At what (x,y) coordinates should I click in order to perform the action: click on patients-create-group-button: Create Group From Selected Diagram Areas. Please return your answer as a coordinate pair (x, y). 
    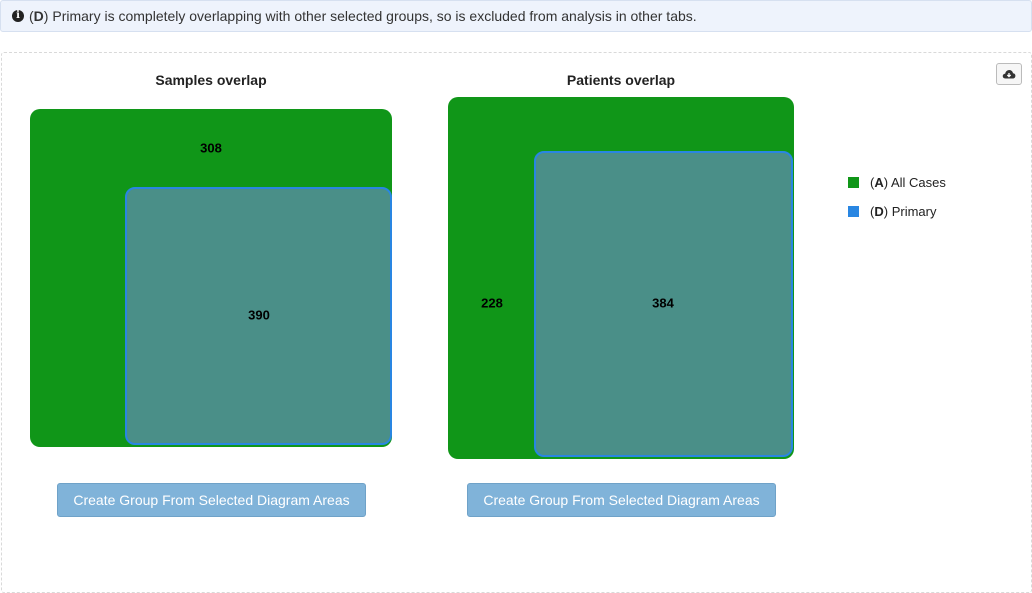
    Looking at the image, I should click on (621, 500).